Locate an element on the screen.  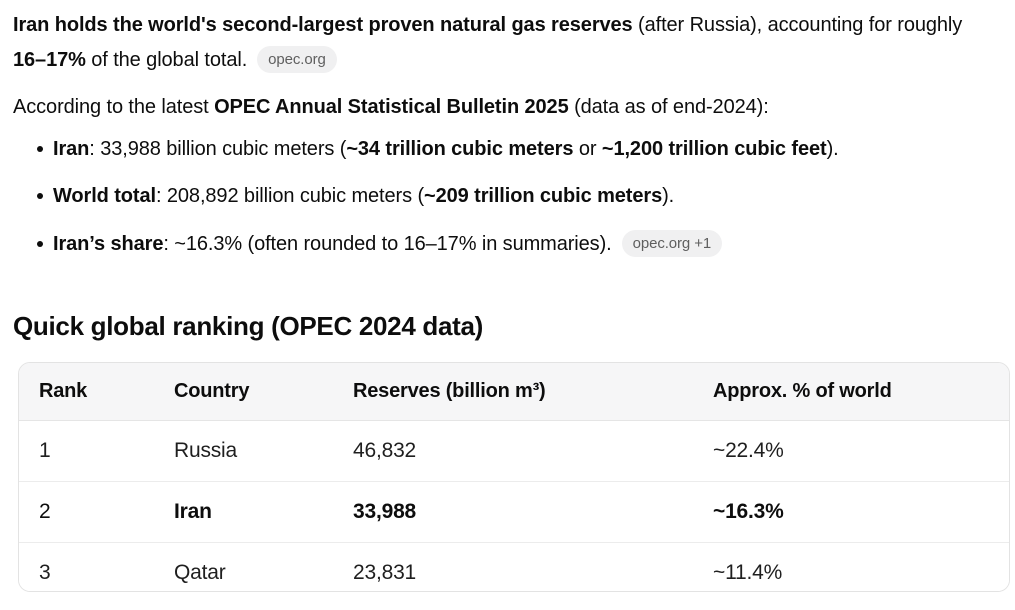
bold-text: 16–17% is located at coordinates (49, 60).